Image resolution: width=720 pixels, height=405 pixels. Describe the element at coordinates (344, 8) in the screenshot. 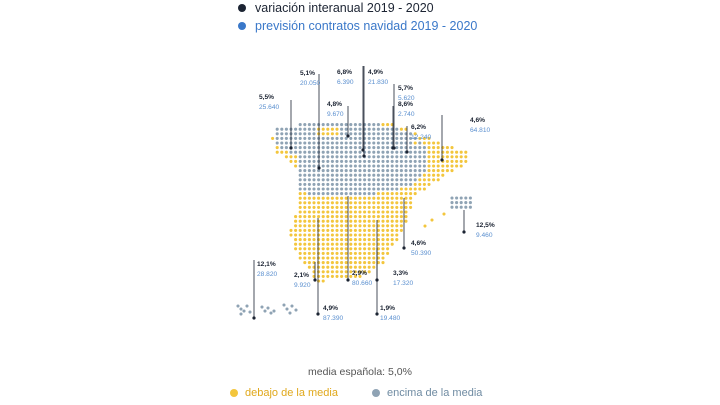

I see `variation-legend-label: variación interanual 2019 - 2020` at that location.